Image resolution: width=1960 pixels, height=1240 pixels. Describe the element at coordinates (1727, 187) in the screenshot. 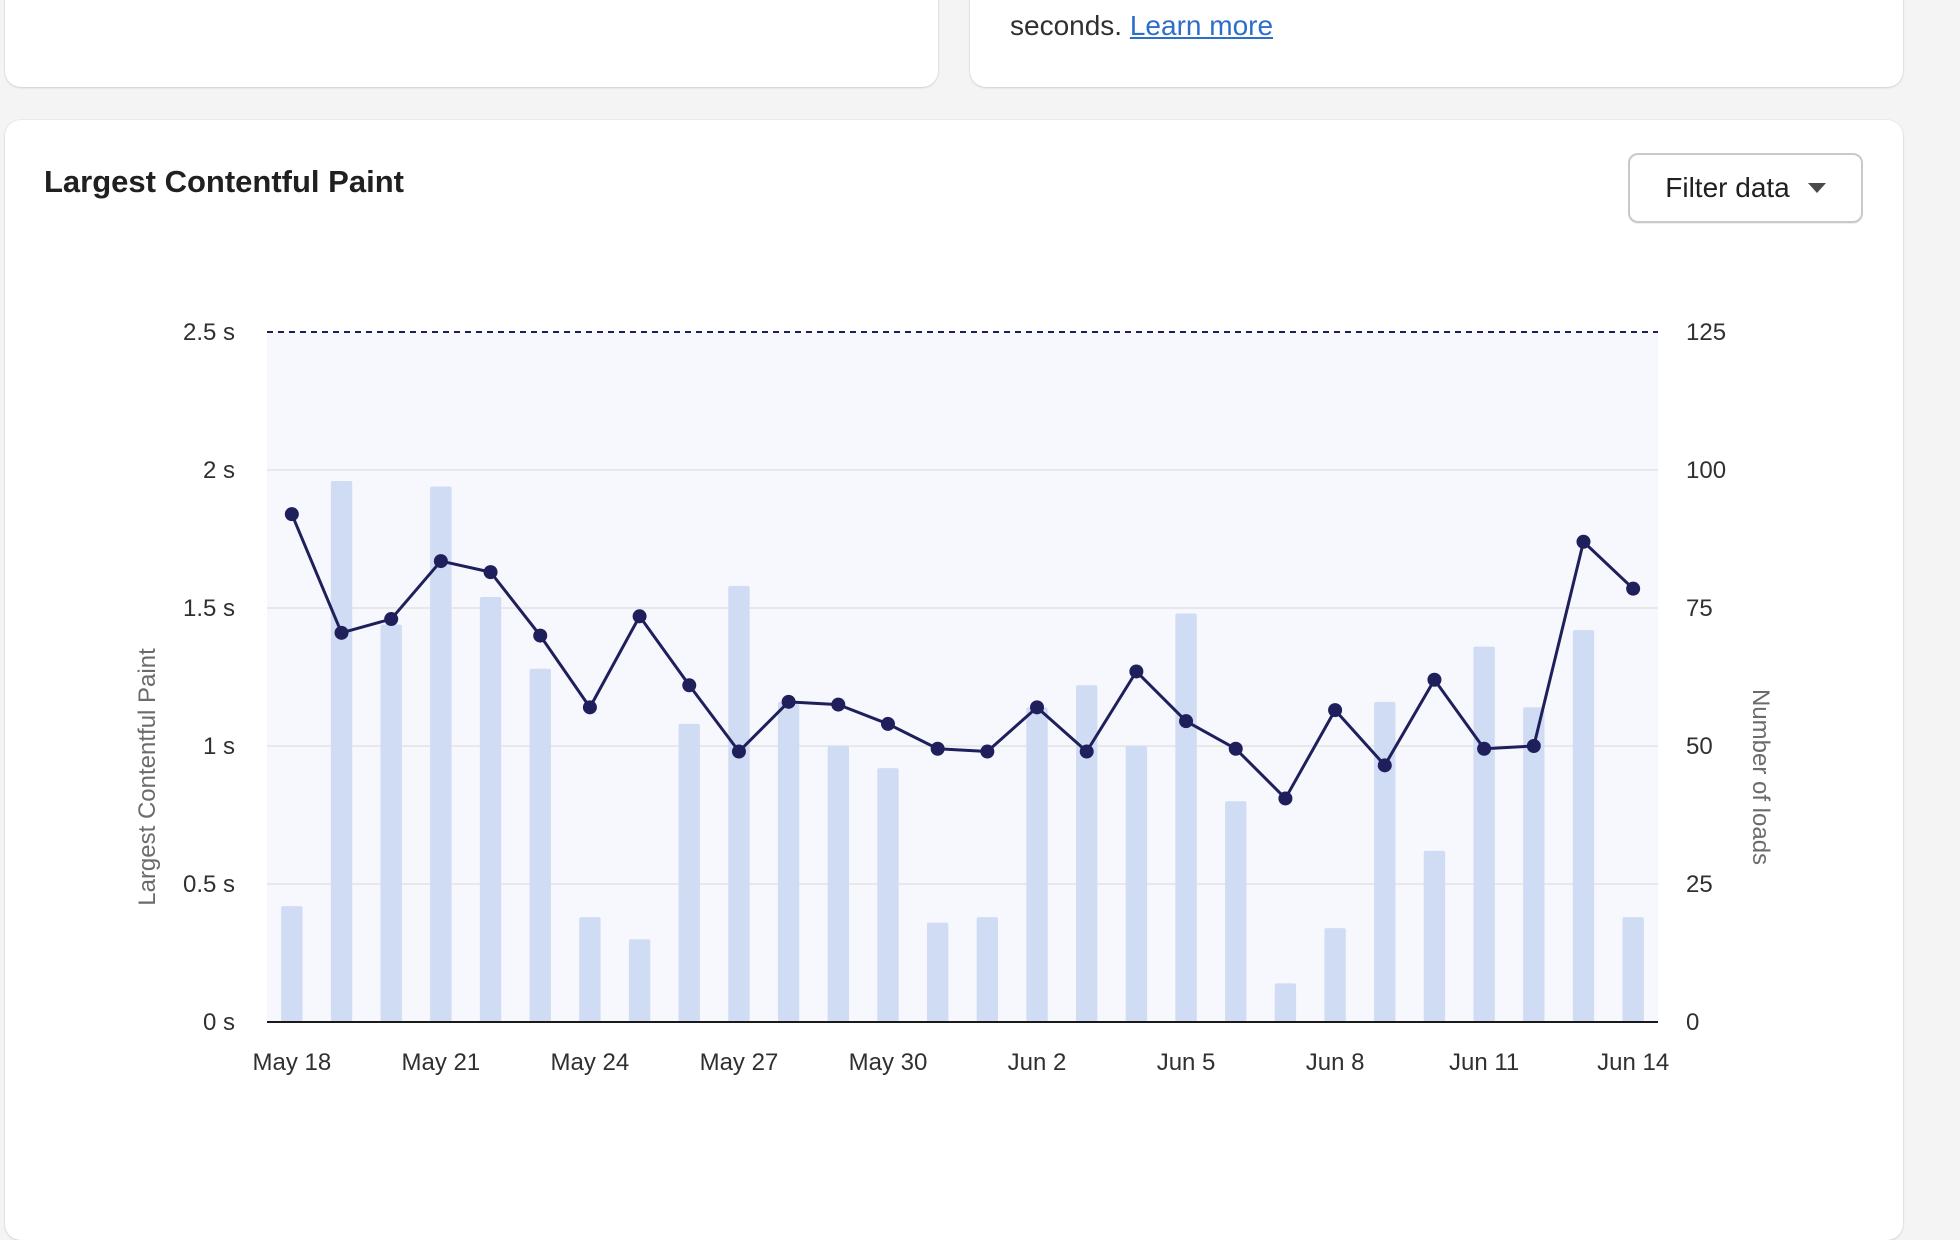

I see `filter-data-label: Filter data` at that location.